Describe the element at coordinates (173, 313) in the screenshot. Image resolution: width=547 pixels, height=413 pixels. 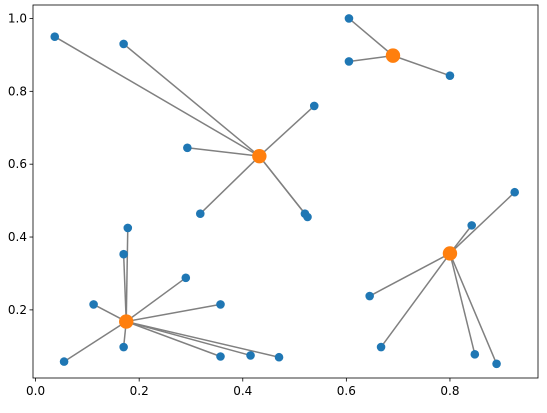
I see `link-line-c2-p4` at that location.